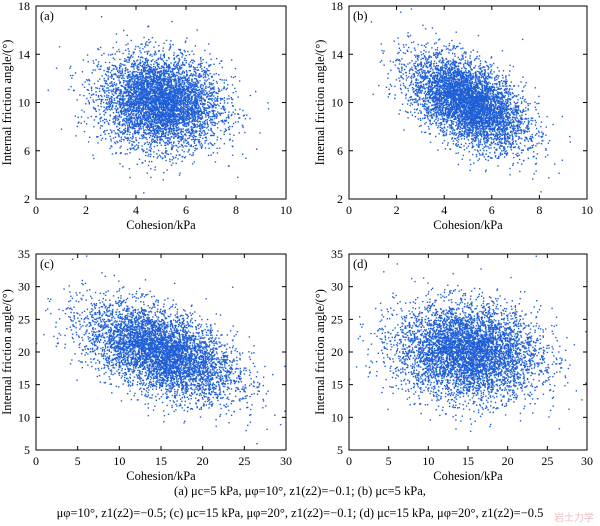  I want to click on scatter-points, so click(158, 105).